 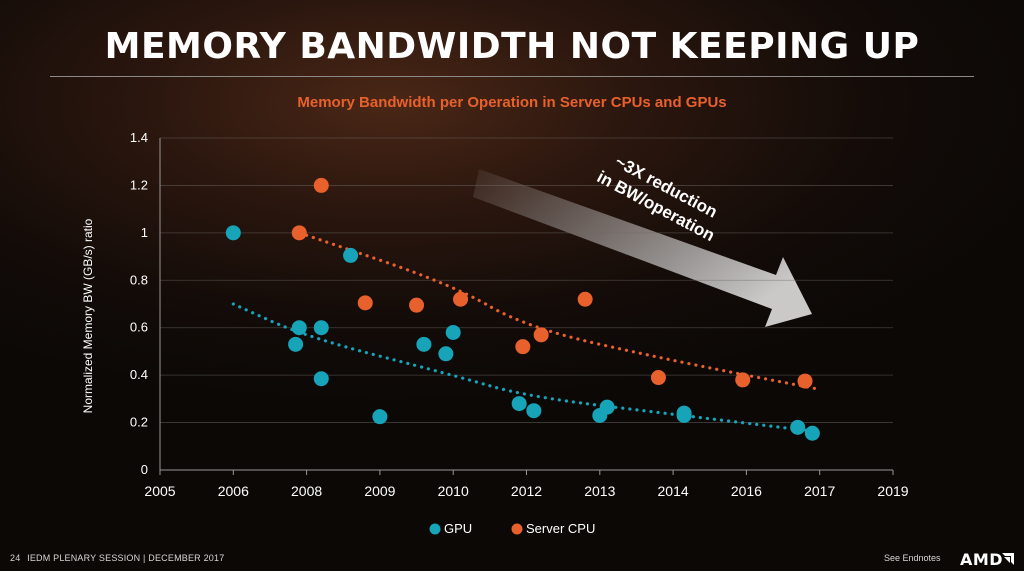 I want to click on footer-text: IEDM PLENARY SESSION | DECEMBER 2017, so click(x=126, y=558).